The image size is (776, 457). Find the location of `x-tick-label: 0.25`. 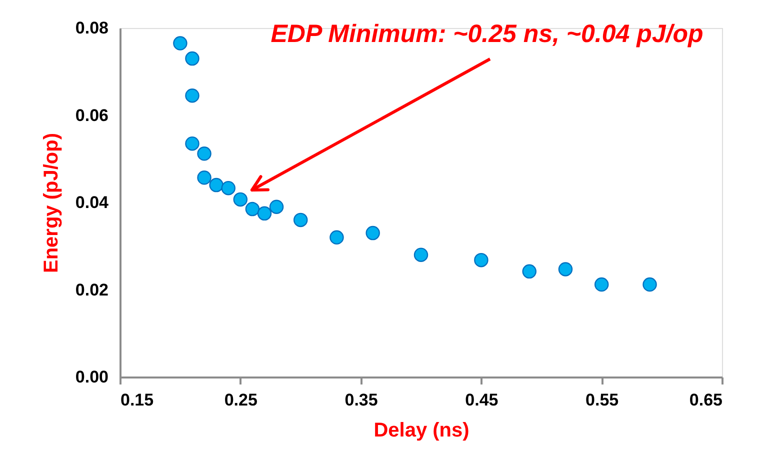

x-tick-label: 0.25 is located at coordinates (241, 400).